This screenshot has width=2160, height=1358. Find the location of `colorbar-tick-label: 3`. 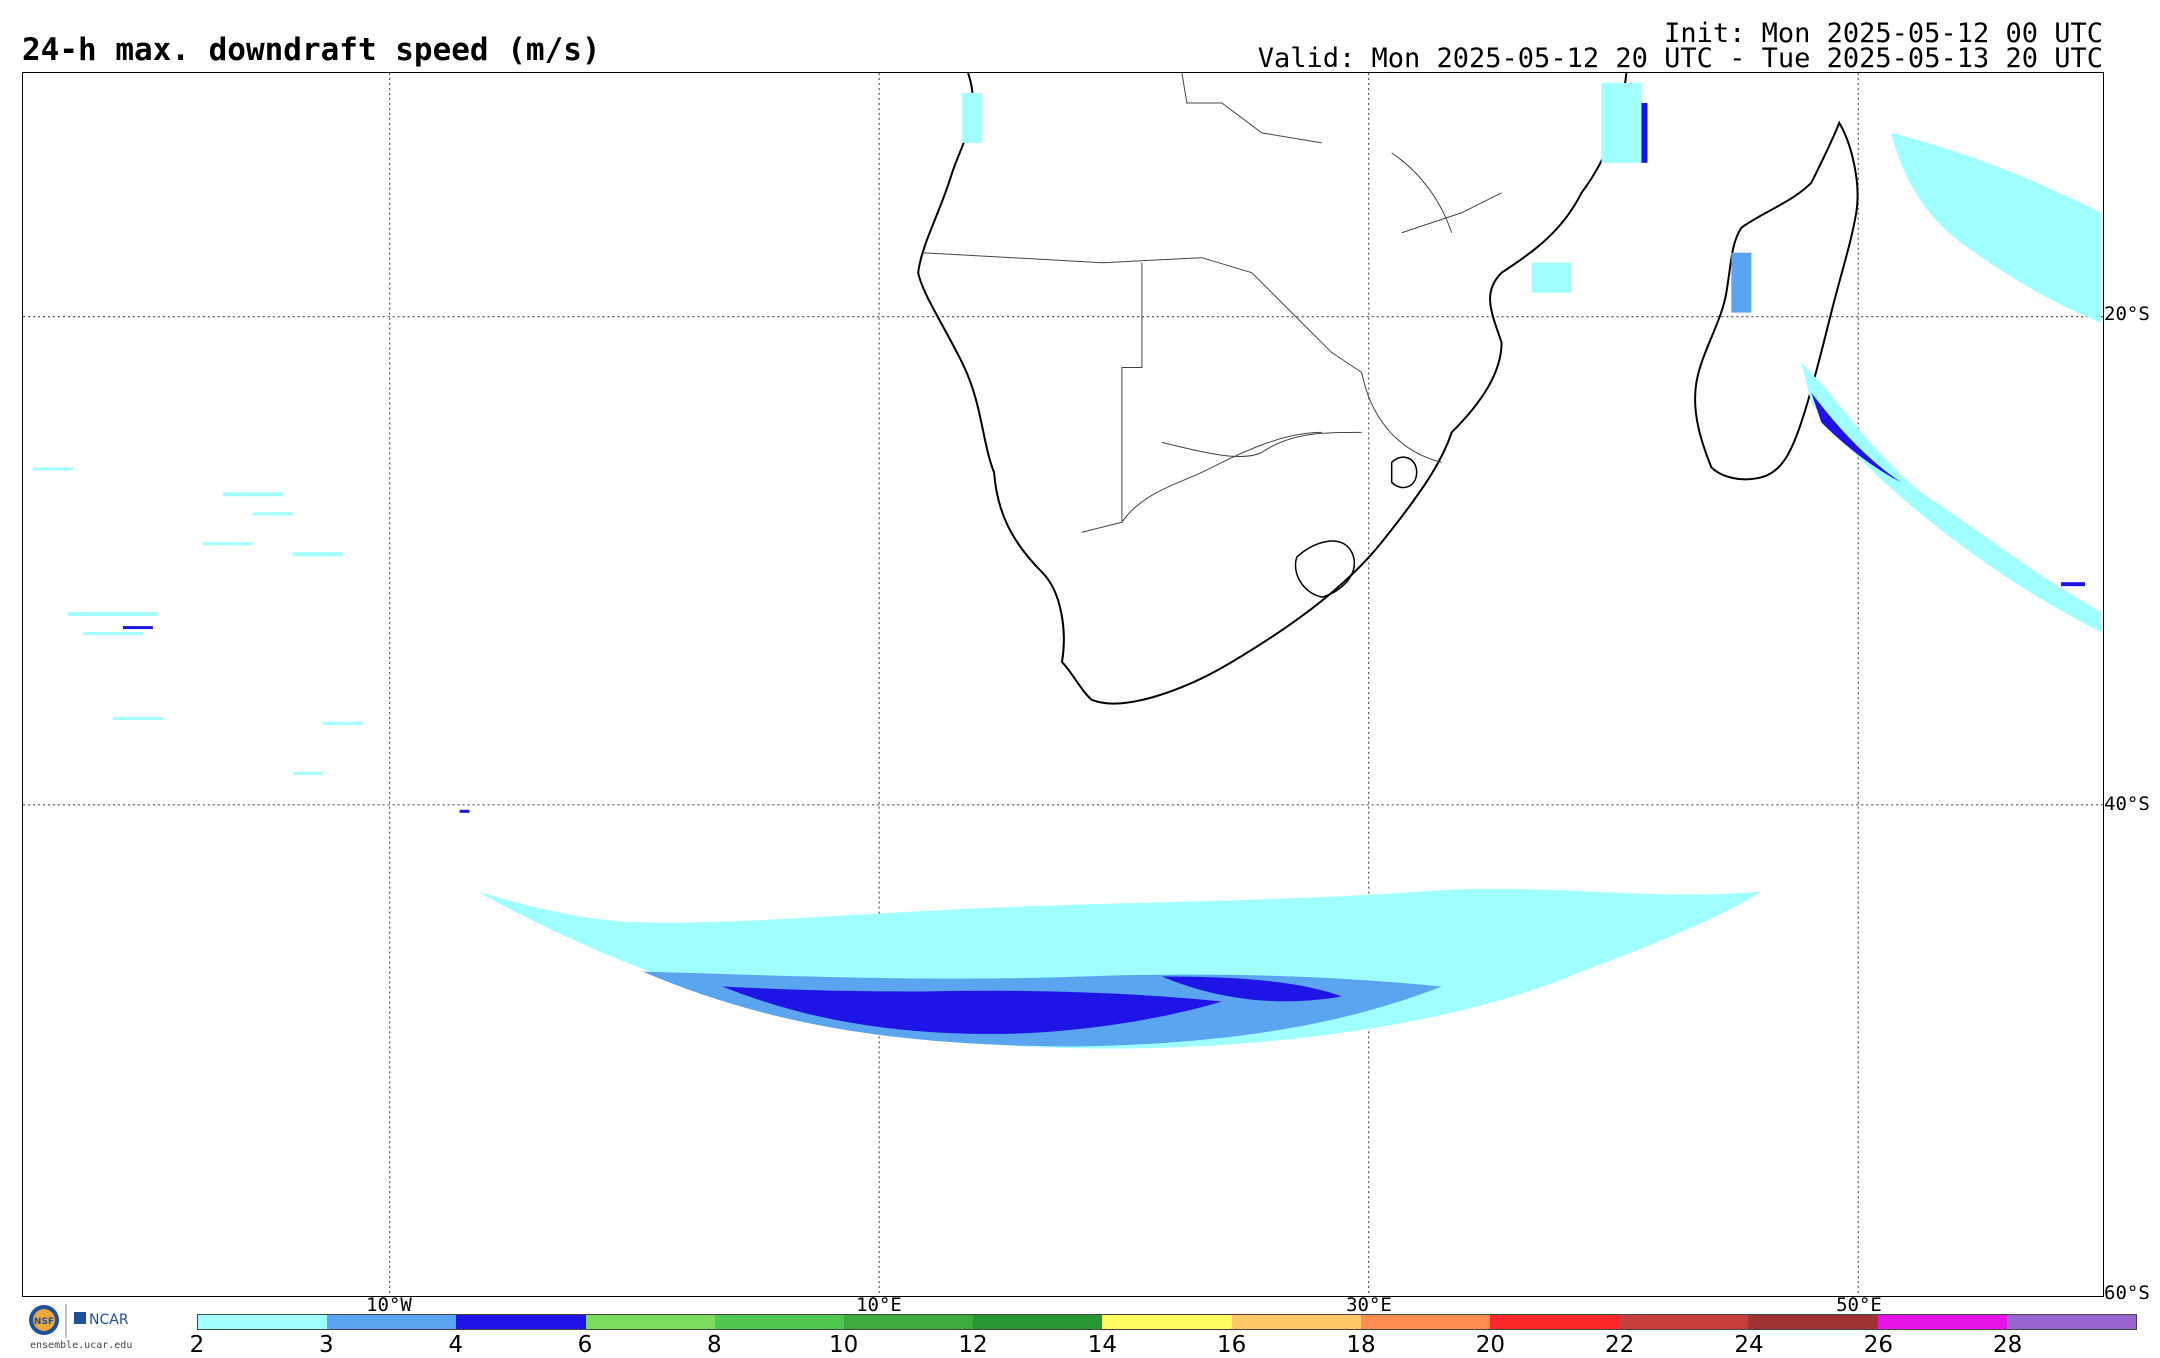

colorbar-tick-label: 3 is located at coordinates (326, 1345).